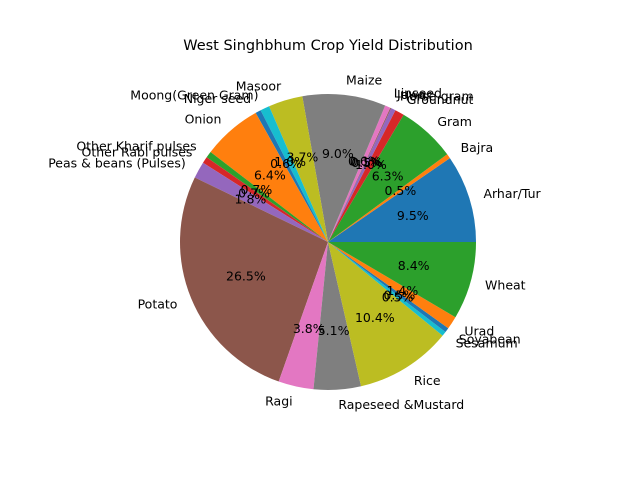 This screenshot has height=480, width=640. I want to click on slice-label-rapeseed-mustard: Rapeseed &Mustard, so click(401, 404).